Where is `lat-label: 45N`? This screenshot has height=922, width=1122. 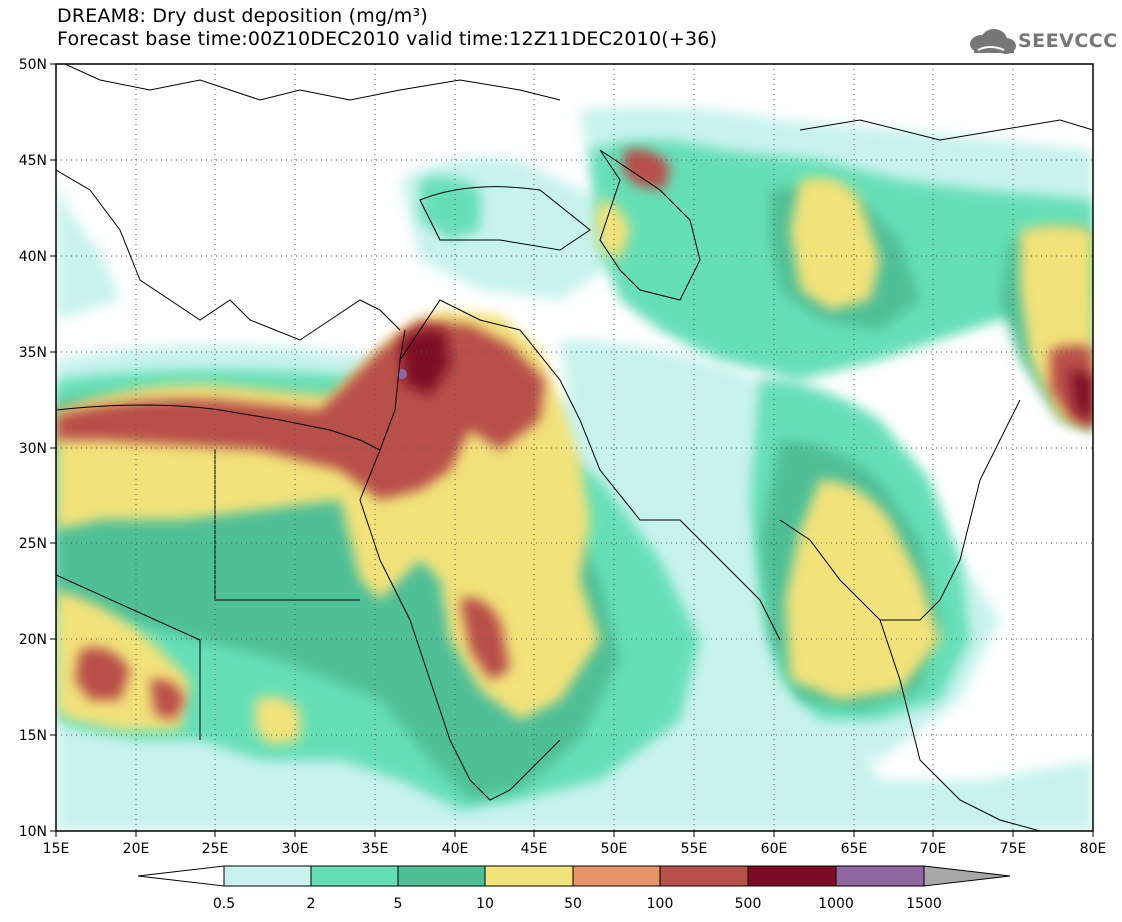 lat-label: 45N is located at coordinates (33, 161).